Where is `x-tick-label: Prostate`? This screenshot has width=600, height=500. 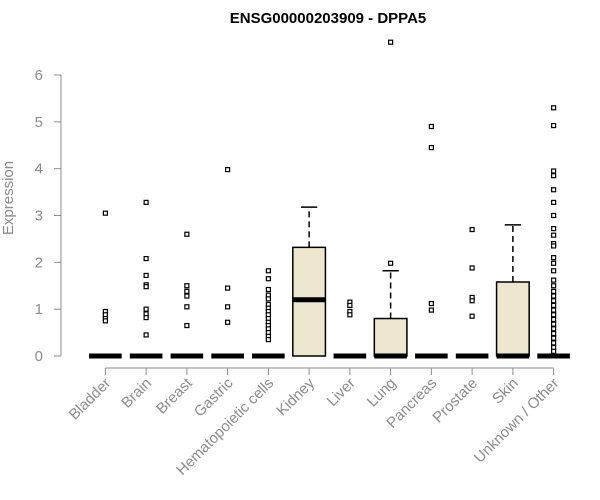
x-tick-label: Prostate is located at coordinates (455, 401).